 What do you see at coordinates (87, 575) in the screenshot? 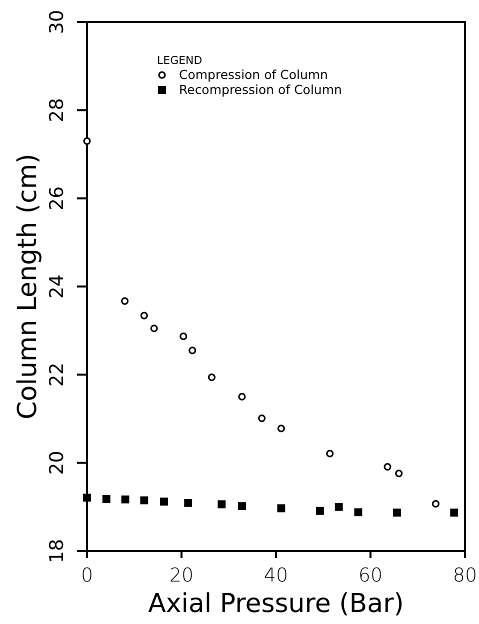
I see `x-tick-label: 0` at bounding box center [87, 575].